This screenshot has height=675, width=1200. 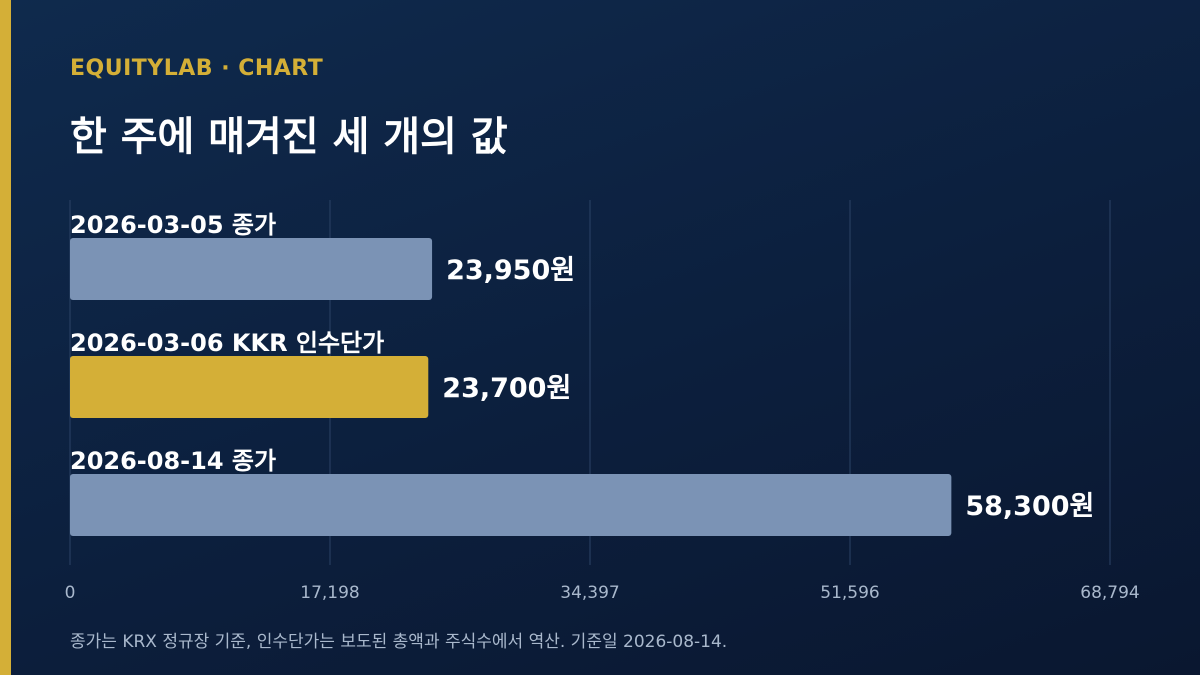 What do you see at coordinates (5, 337) in the screenshot?
I see `accent-bar` at bounding box center [5, 337].